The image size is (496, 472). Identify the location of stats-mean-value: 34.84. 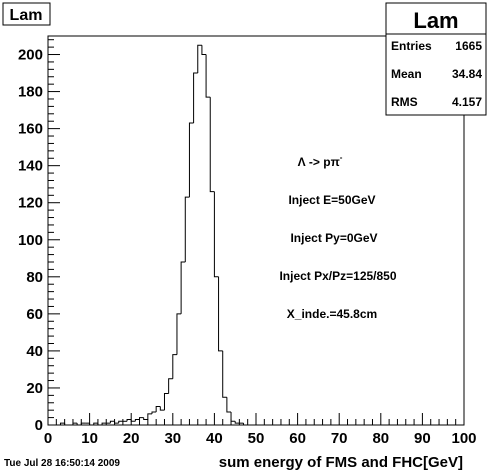
(467, 74).